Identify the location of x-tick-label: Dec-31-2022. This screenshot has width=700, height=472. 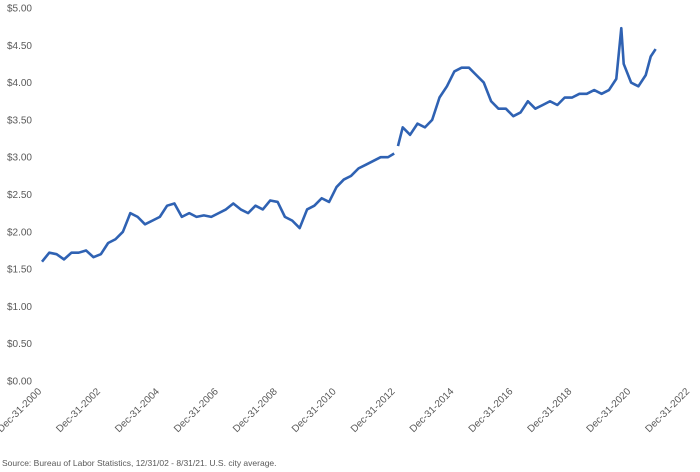
(667, 410).